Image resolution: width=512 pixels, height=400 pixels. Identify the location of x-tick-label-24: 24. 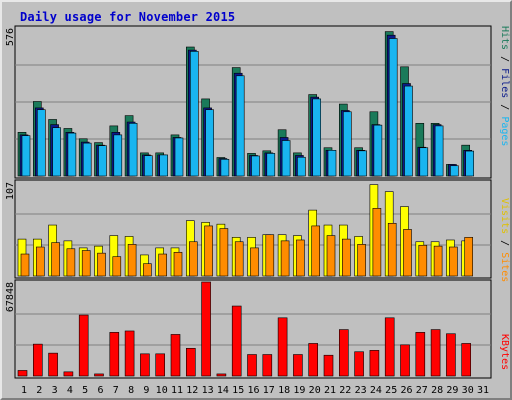
(376, 390).